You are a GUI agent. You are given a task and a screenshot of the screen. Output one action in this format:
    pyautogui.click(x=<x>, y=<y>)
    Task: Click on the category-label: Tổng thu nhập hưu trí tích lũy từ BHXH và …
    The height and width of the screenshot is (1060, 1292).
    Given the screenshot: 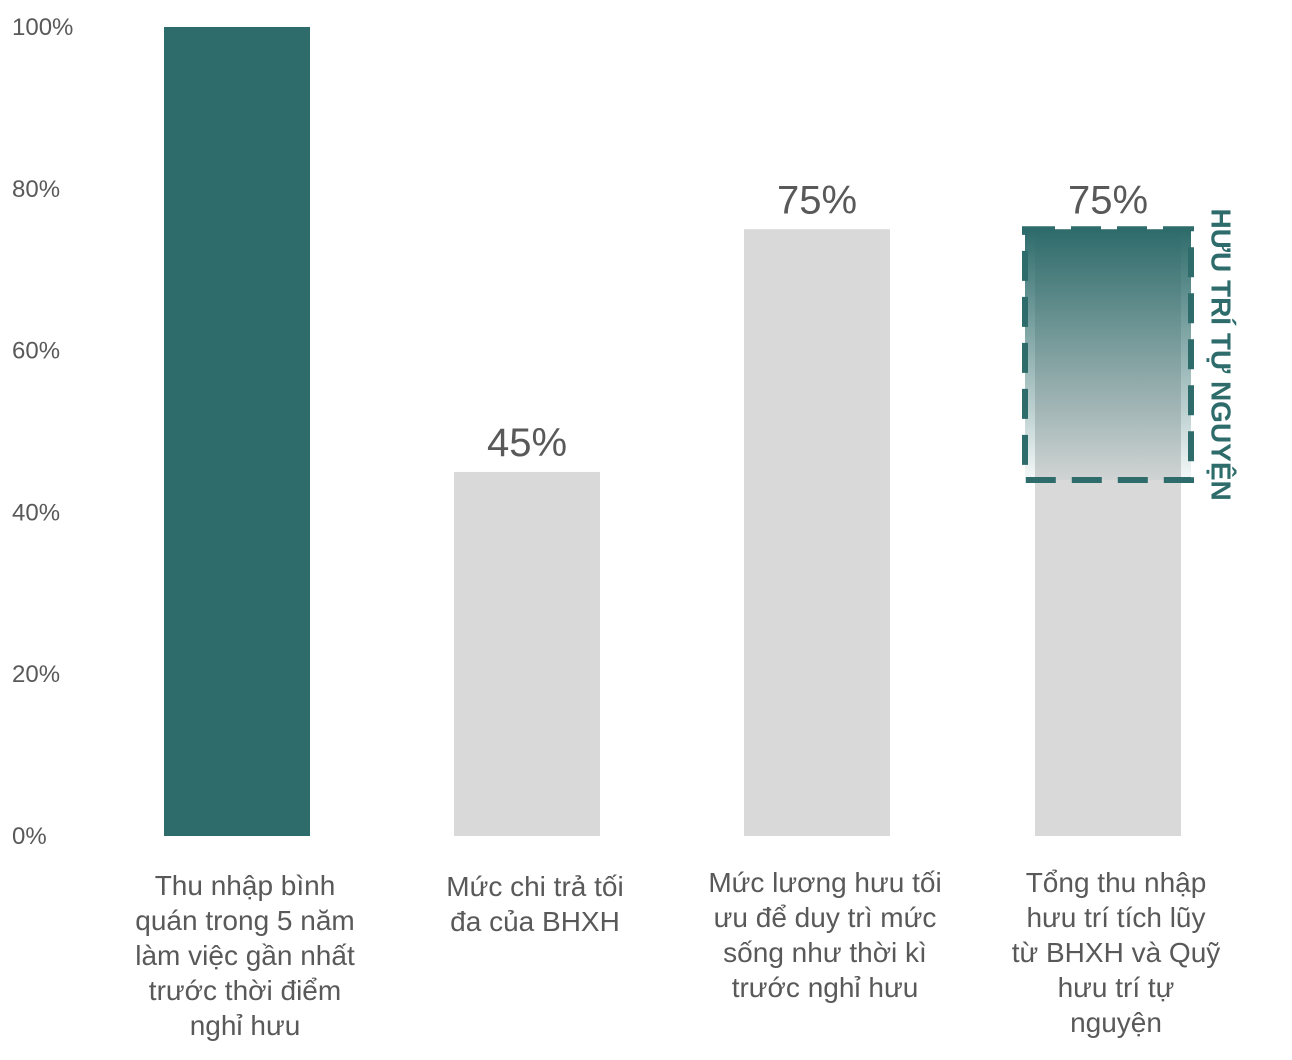 What is the action you would take?
    pyautogui.click(x=1116, y=952)
    